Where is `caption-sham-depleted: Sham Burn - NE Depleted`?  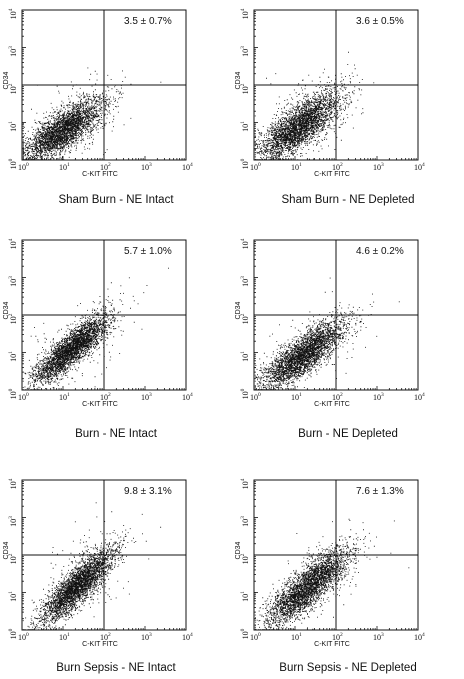
caption-sham-depleted: Sham Burn - NE Depleted is located at coordinates (348, 200).